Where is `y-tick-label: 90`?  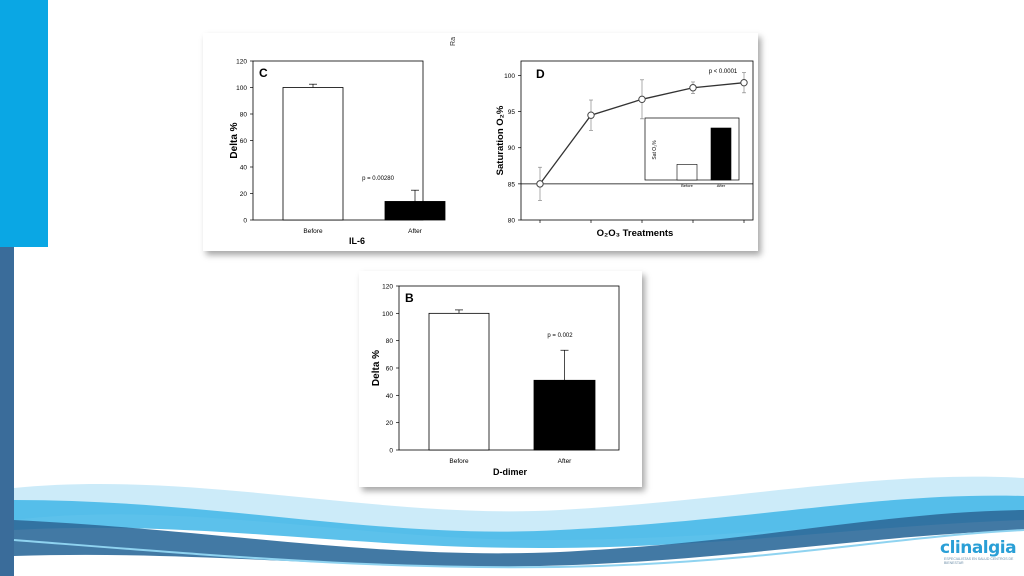 y-tick-label: 90 is located at coordinates (512, 148).